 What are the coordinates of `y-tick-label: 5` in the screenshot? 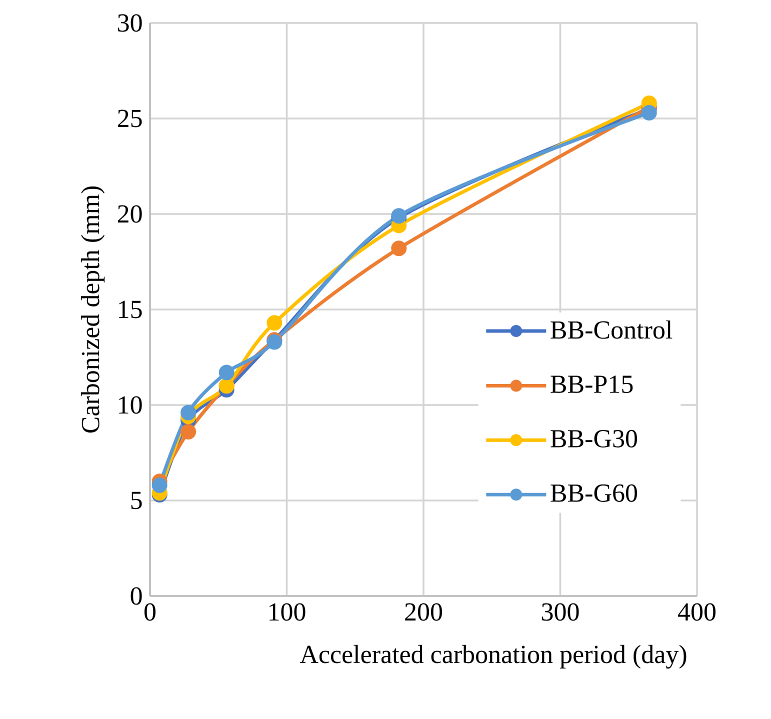 It's located at (136, 501).